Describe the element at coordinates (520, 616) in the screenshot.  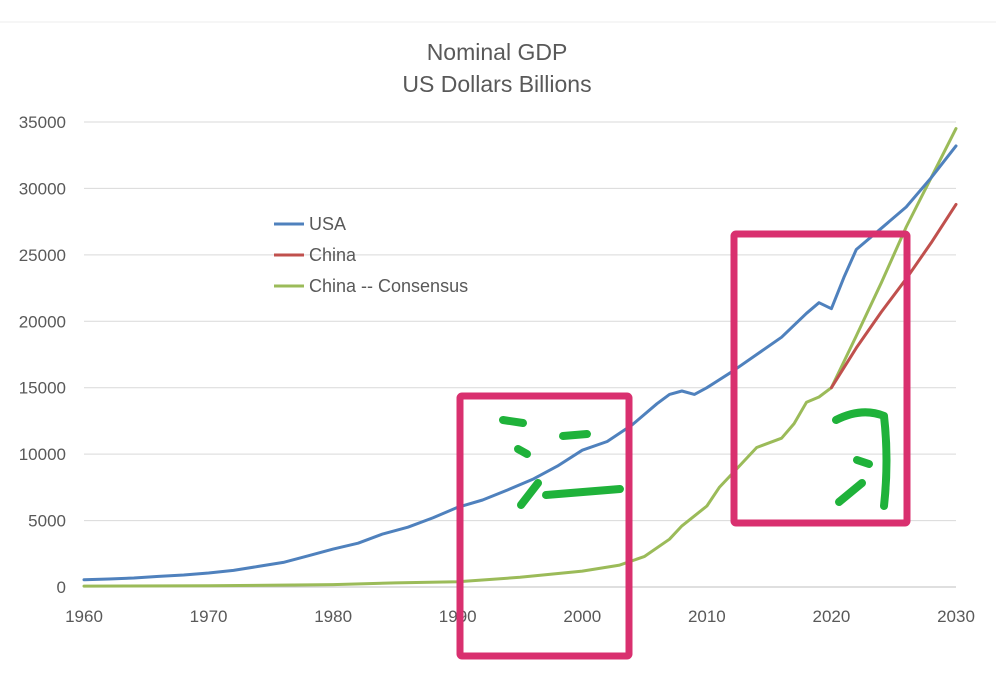
I see `x-axis-tick-labels: 1960 1970 1980 1990 2000 2010 2020 2030` at that location.